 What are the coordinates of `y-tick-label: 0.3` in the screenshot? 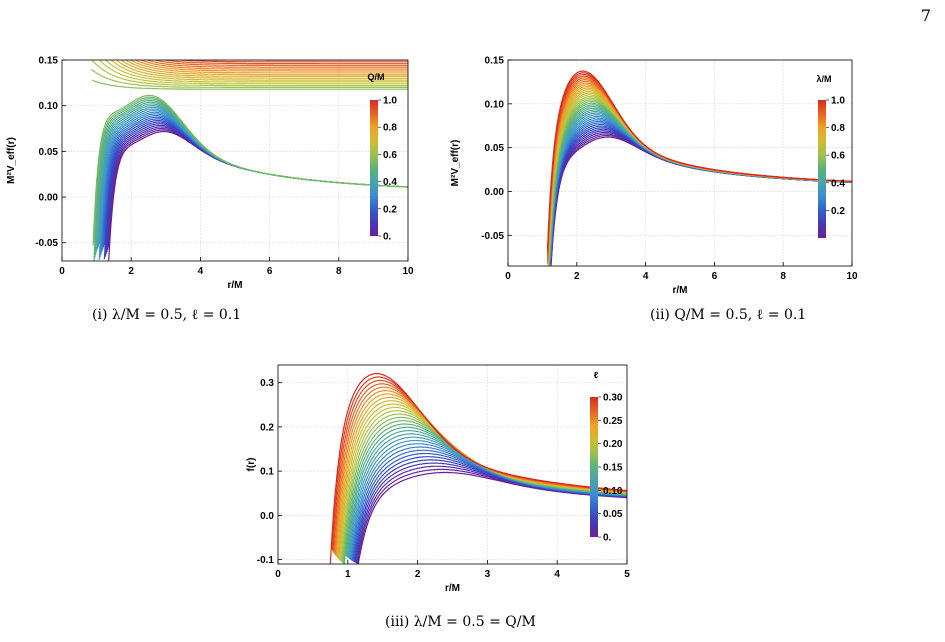 It's located at (267, 383).